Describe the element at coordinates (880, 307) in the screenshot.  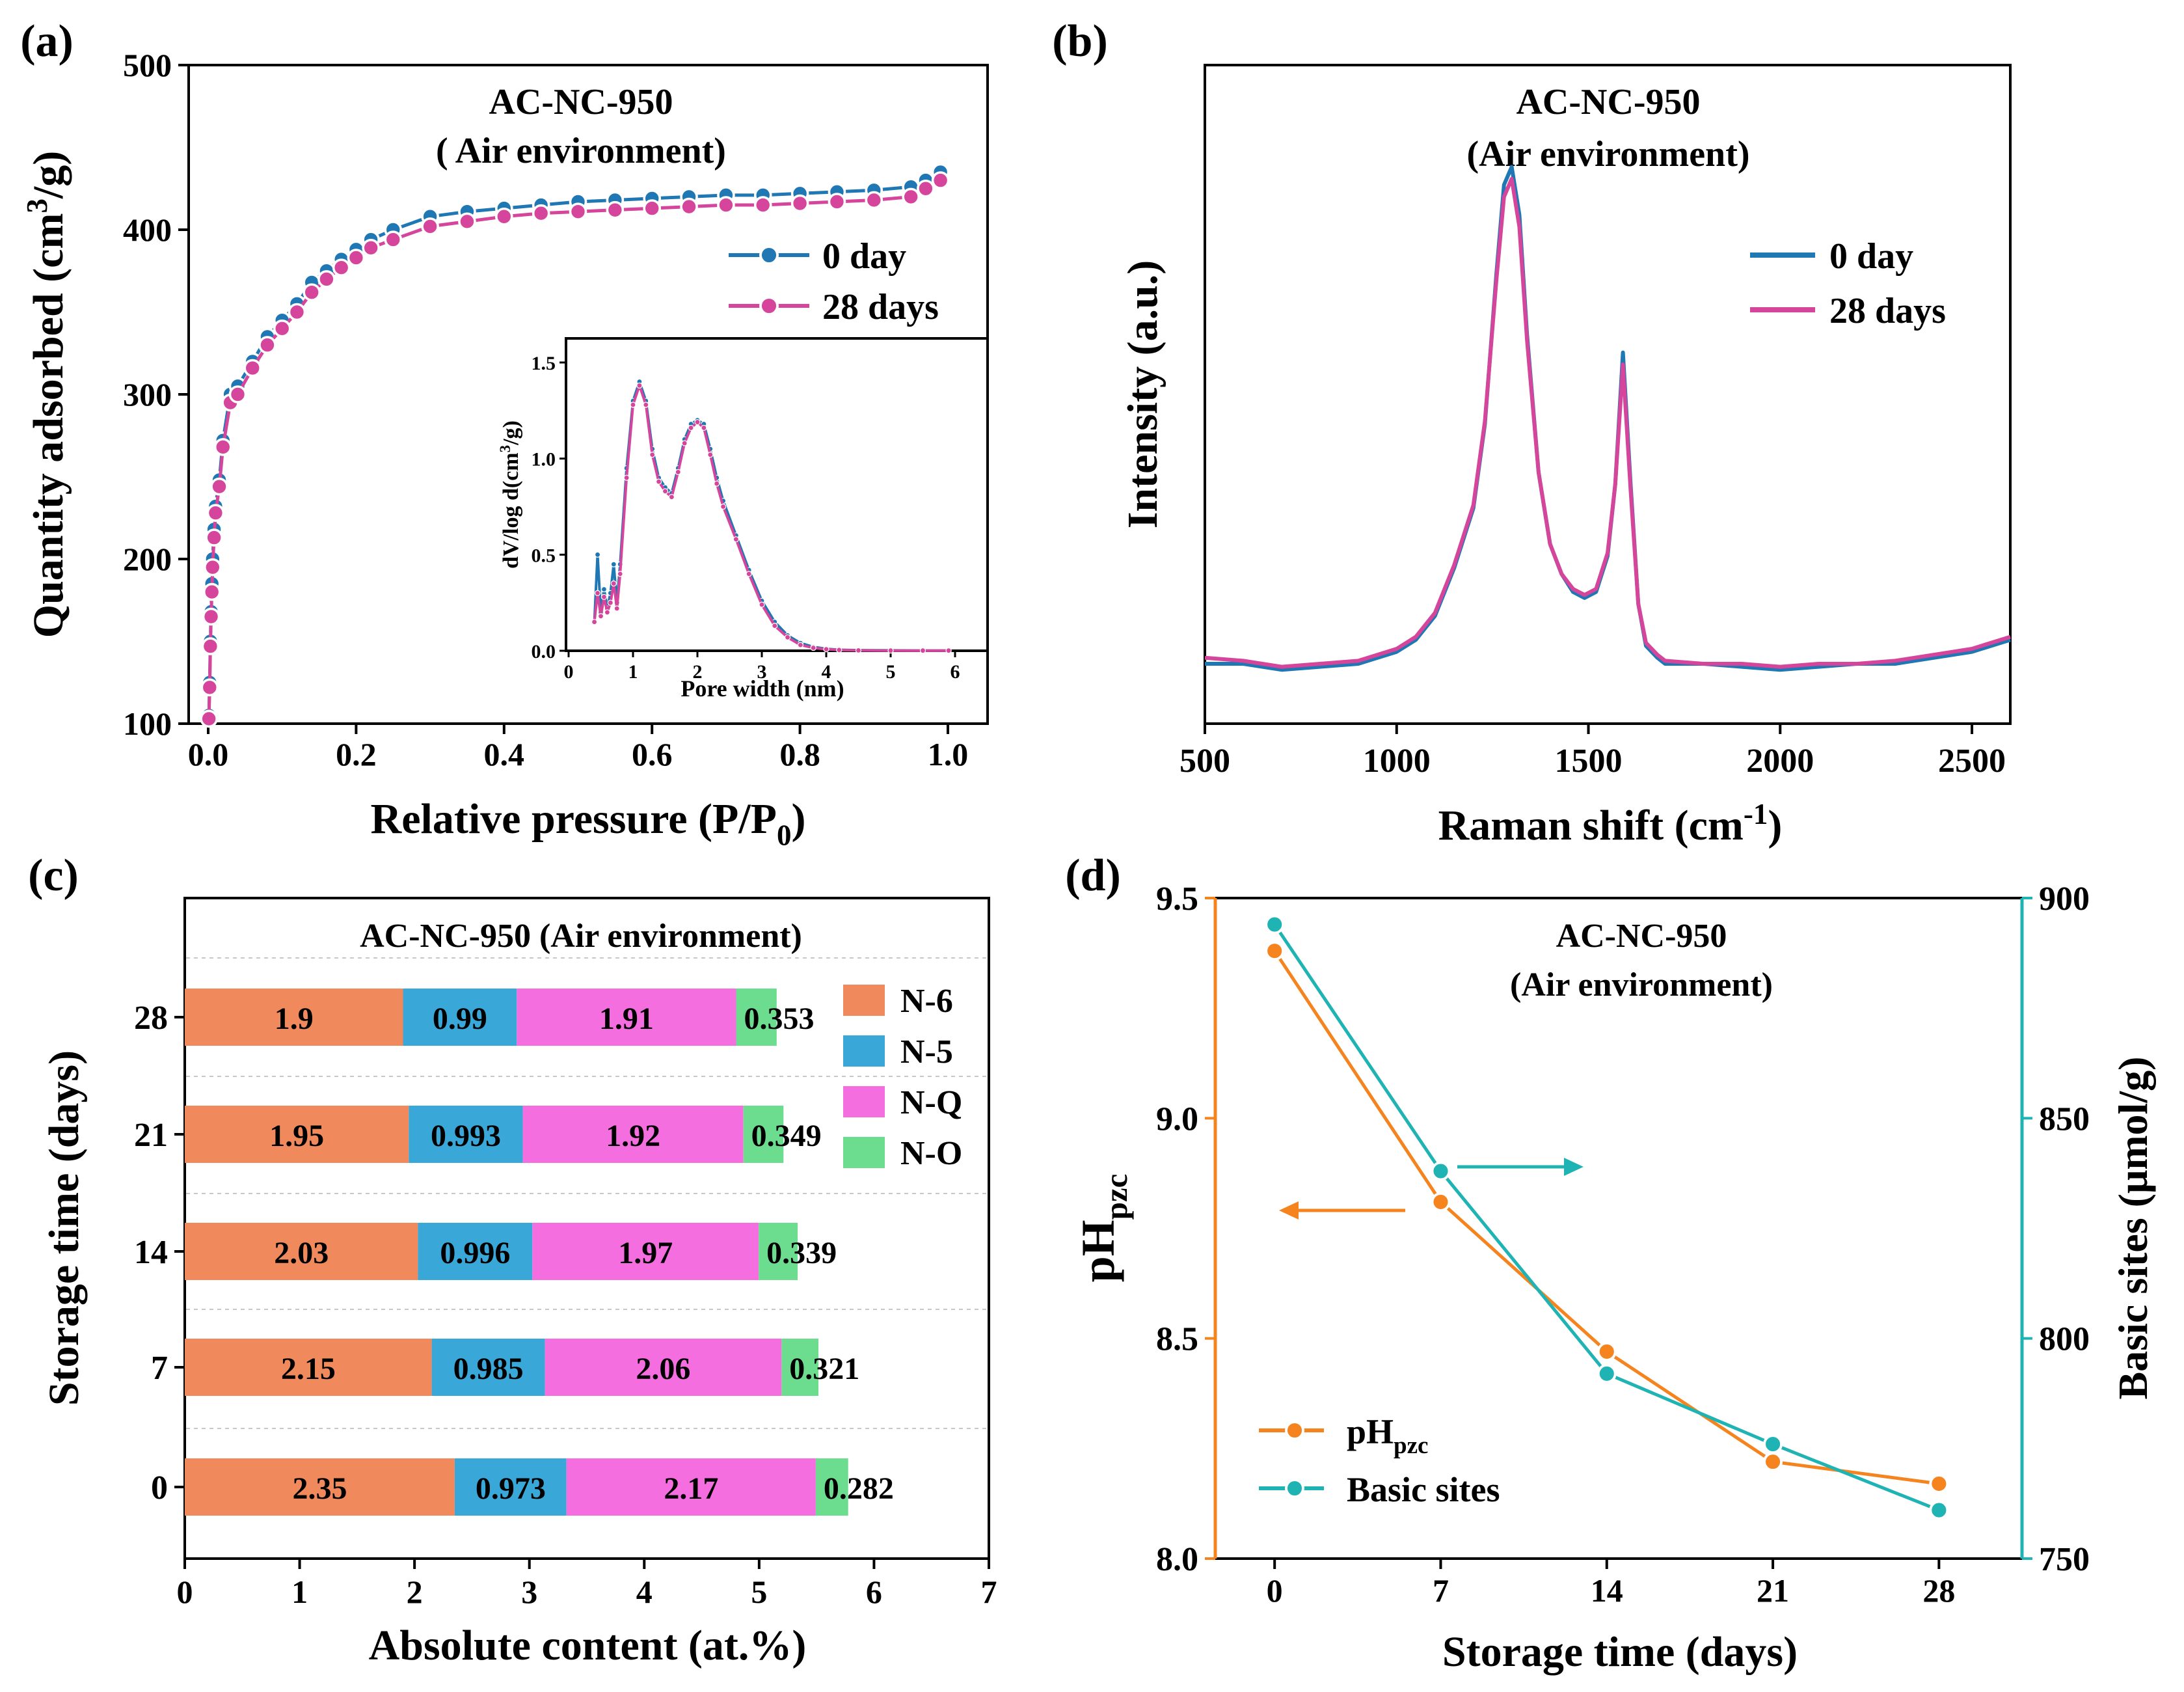
I see `legend-label: 28 days` at that location.